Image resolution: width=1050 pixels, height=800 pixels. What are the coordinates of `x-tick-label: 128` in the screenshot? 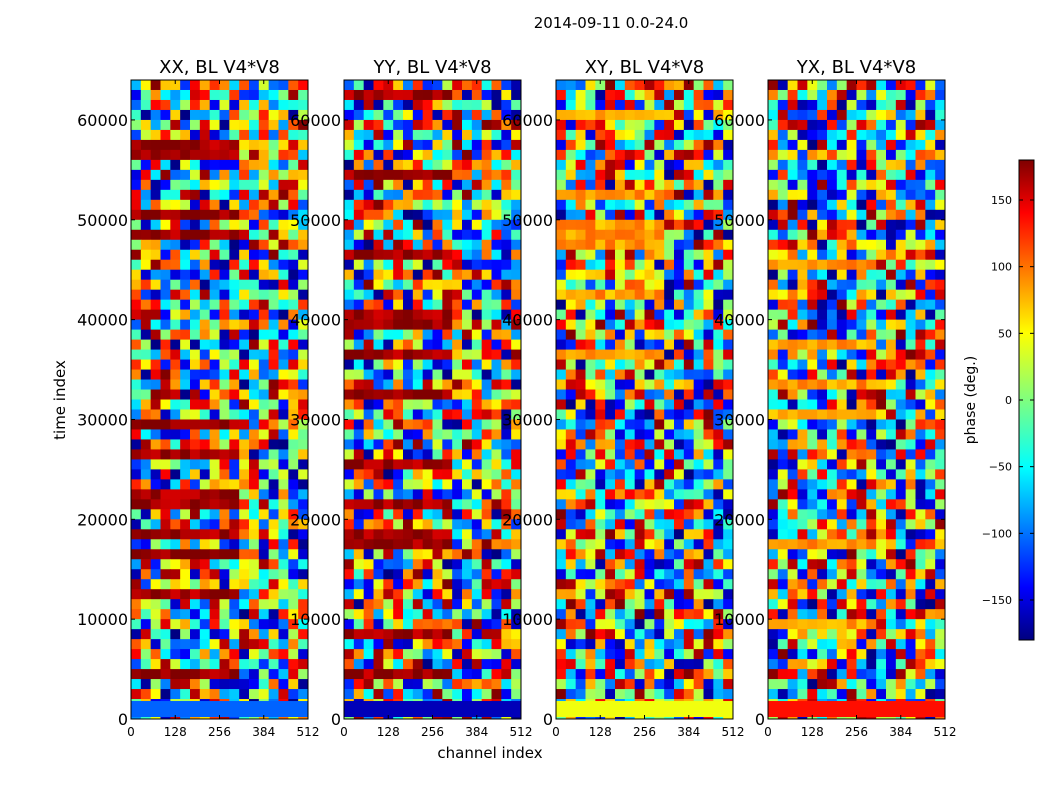 It's located at (388, 732).